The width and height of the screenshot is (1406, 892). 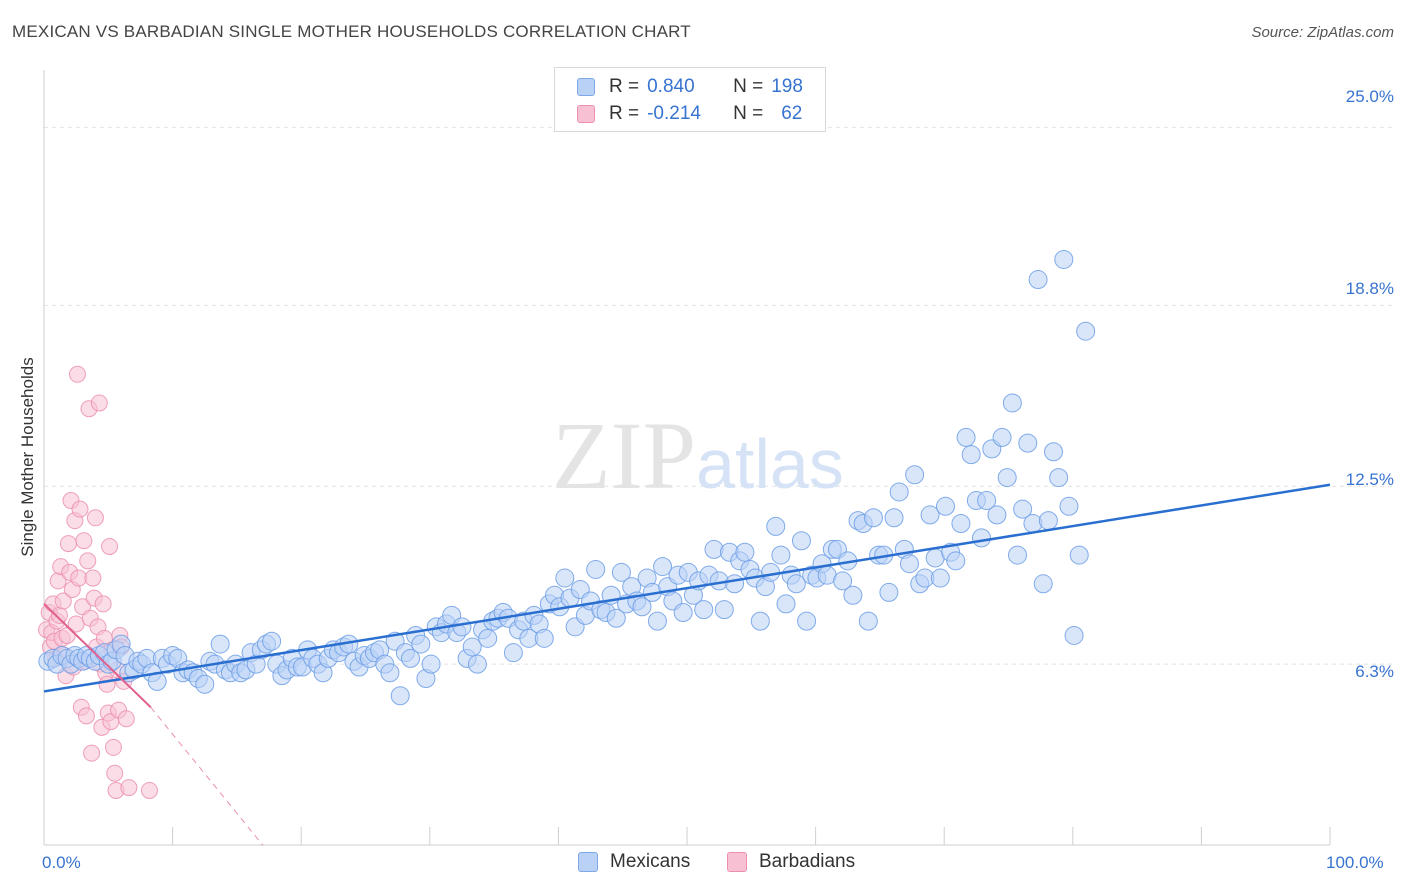 I want to click on legend-row-mexicans: R = 0.840 N = 198, so click(x=690, y=87).